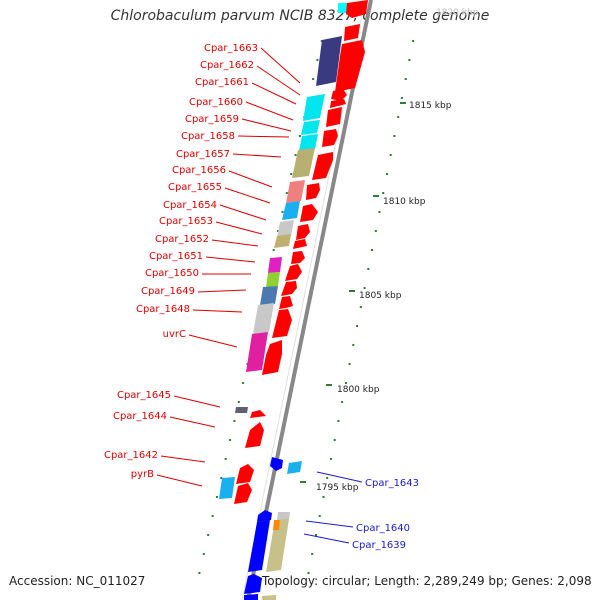 Image resolution: width=600 pixels, height=600 pixels. Describe the element at coordinates (212, 119) in the screenshot. I see `gene-label-cpar_1659: Cpar_1659` at that location.